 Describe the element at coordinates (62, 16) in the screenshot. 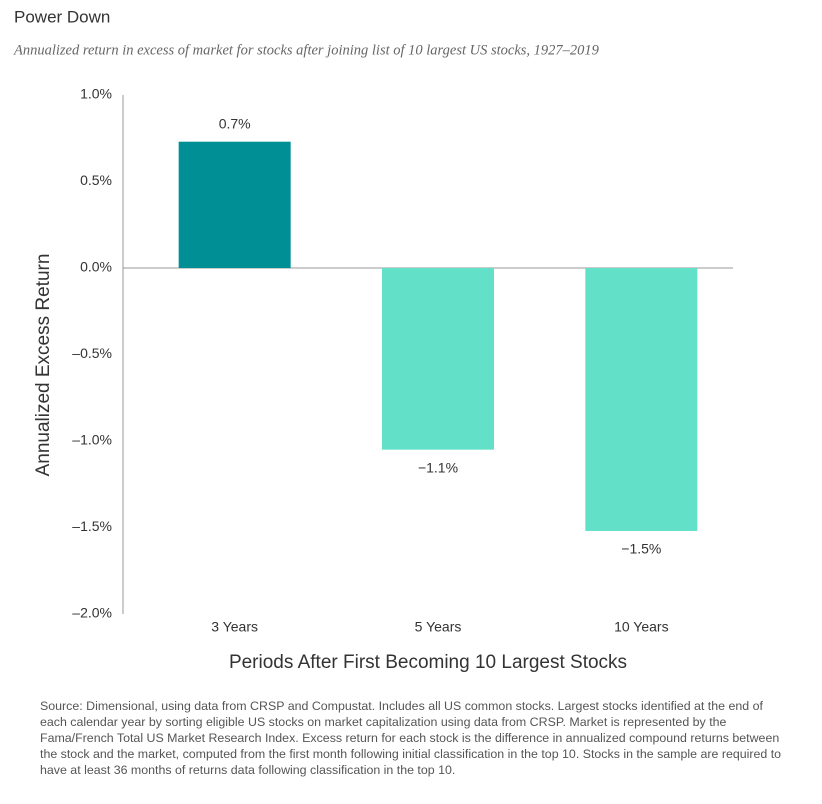

I see `chart-title: Power Down` at that location.